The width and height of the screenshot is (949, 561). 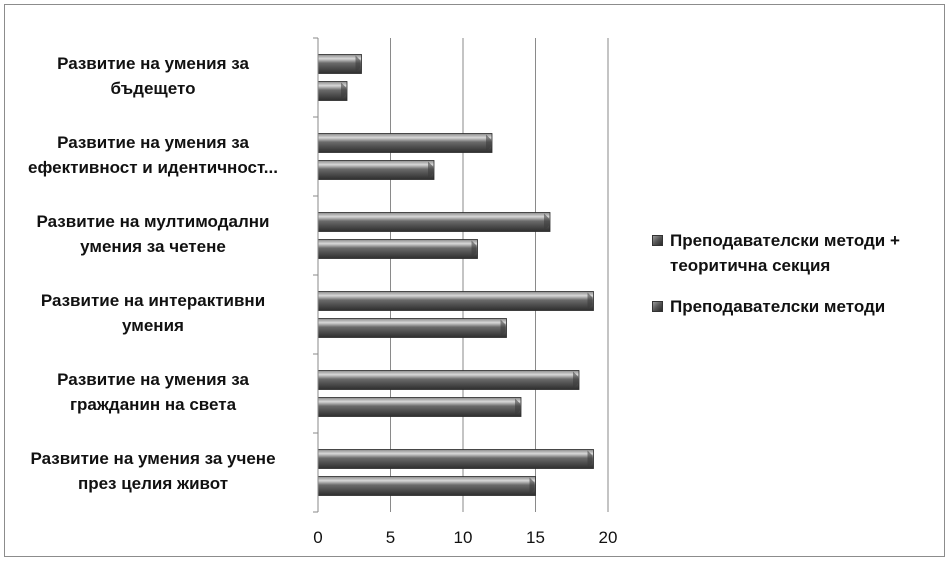 What do you see at coordinates (153, 88) in the screenshot?
I see `category-label-1-line2: бъдещето` at bounding box center [153, 88].